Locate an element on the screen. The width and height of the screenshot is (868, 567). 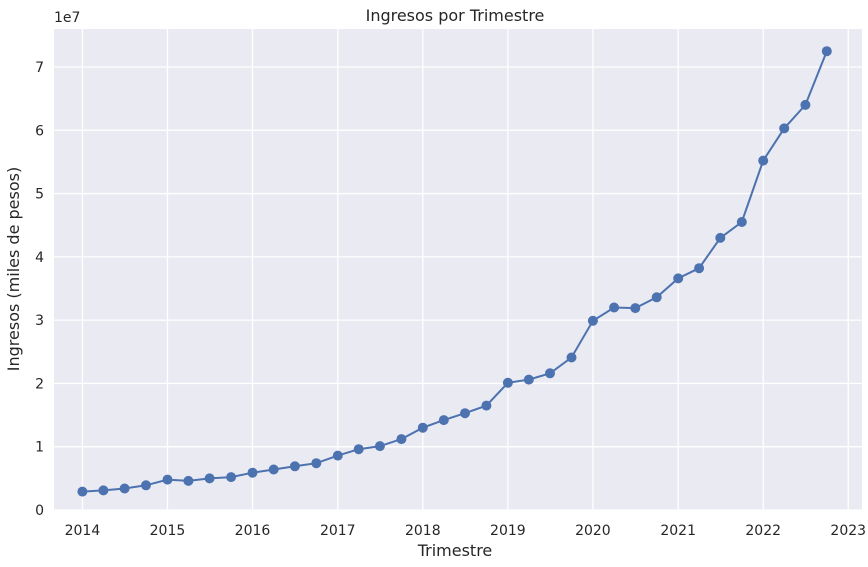
y-tick-label: 6 is located at coordinates (39, 131).